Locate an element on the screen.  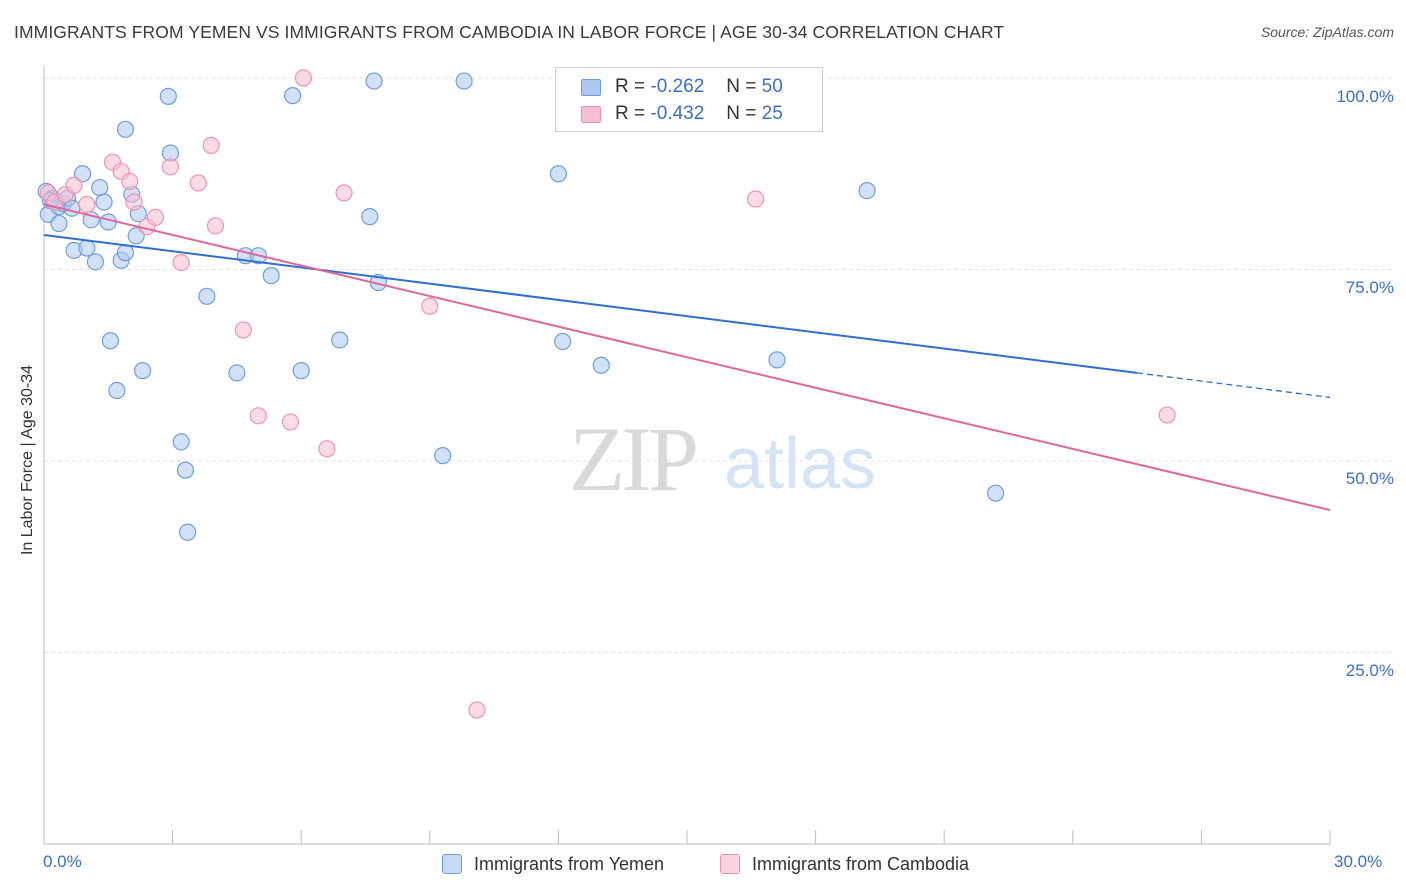
series-legend-yemen: Immigrants from Yemen is located at coordinates (553, 864).